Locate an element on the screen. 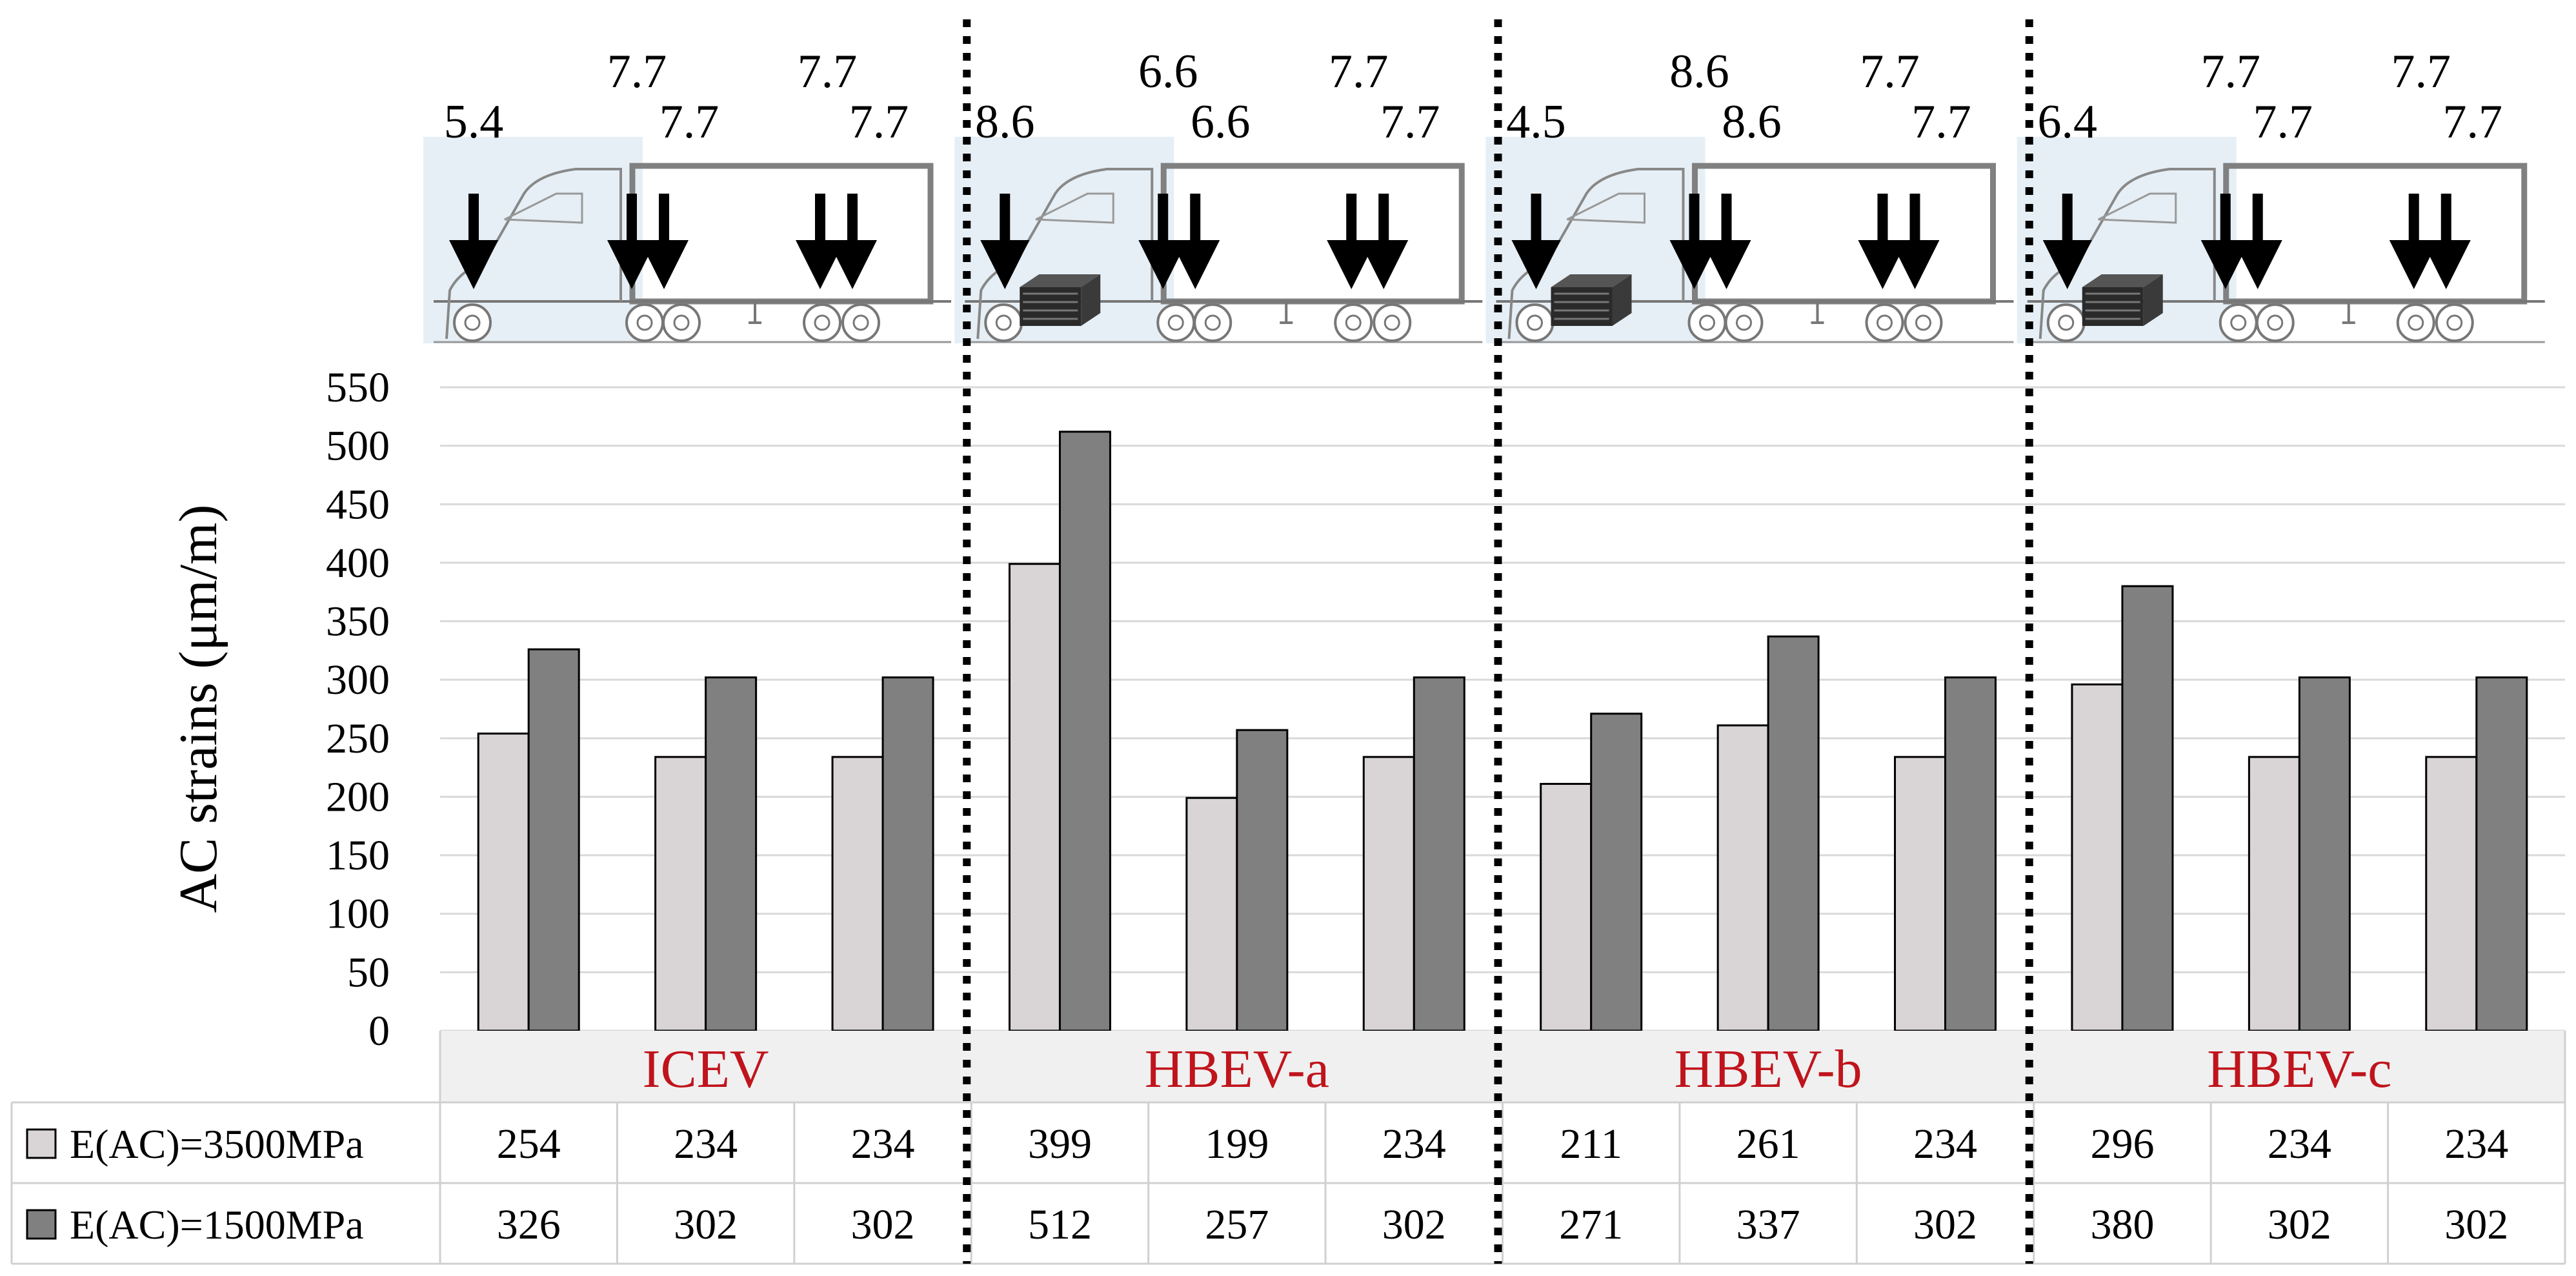 The height and width of the screenshot is (1276, 2576). truck-illustration-icev: 5.47.77.77.77.7 is located at coordinates (687, 194).